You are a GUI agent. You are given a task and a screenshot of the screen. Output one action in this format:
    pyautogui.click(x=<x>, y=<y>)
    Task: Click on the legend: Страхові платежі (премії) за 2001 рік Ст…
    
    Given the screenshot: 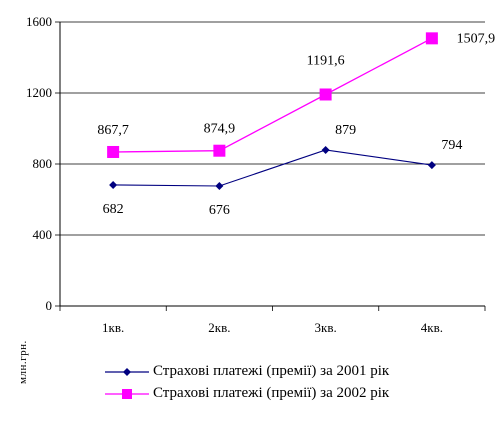 What is the action you would take?
    pyautogui.click(x=266, y=383)
    